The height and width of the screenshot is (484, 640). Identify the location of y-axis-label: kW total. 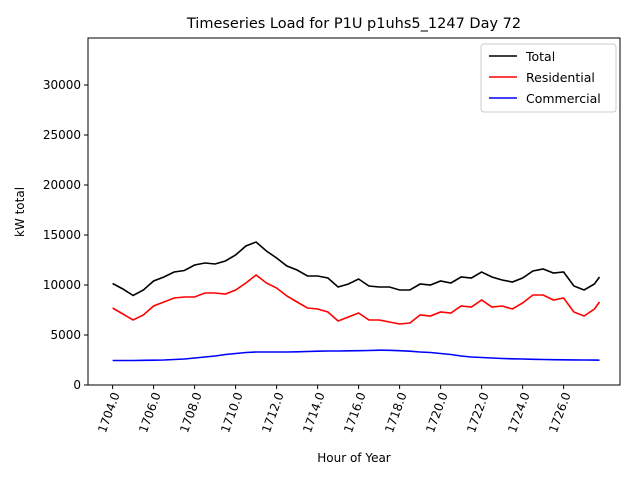
(20, 212).